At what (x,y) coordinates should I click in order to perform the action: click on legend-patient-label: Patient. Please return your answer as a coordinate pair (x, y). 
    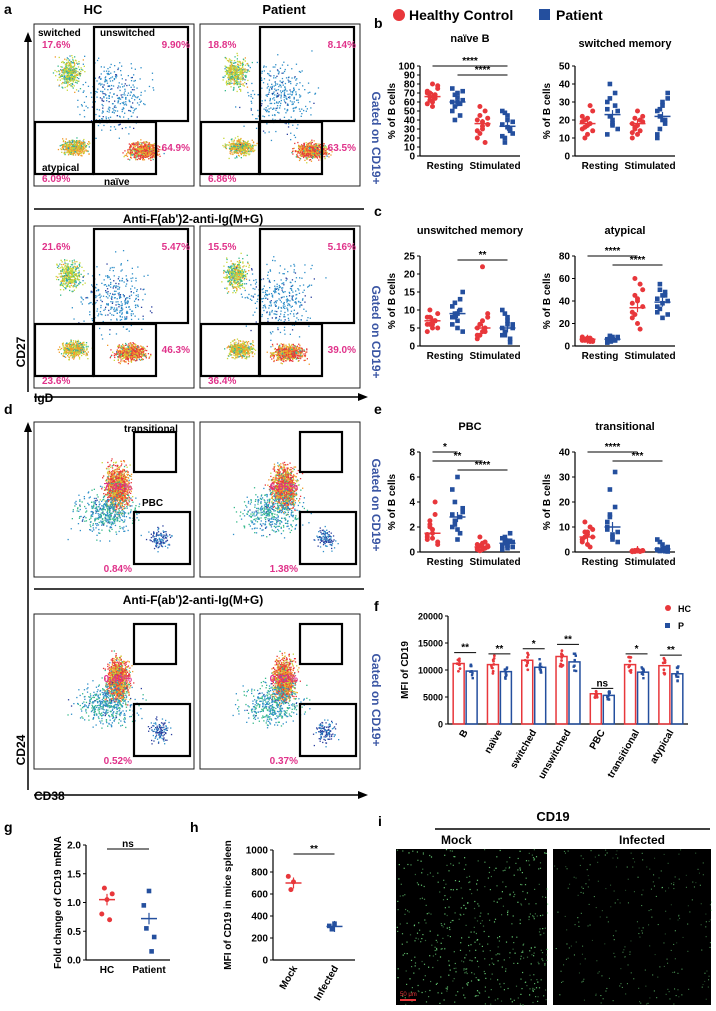
    Looking at the image, I should click on (579, 15).